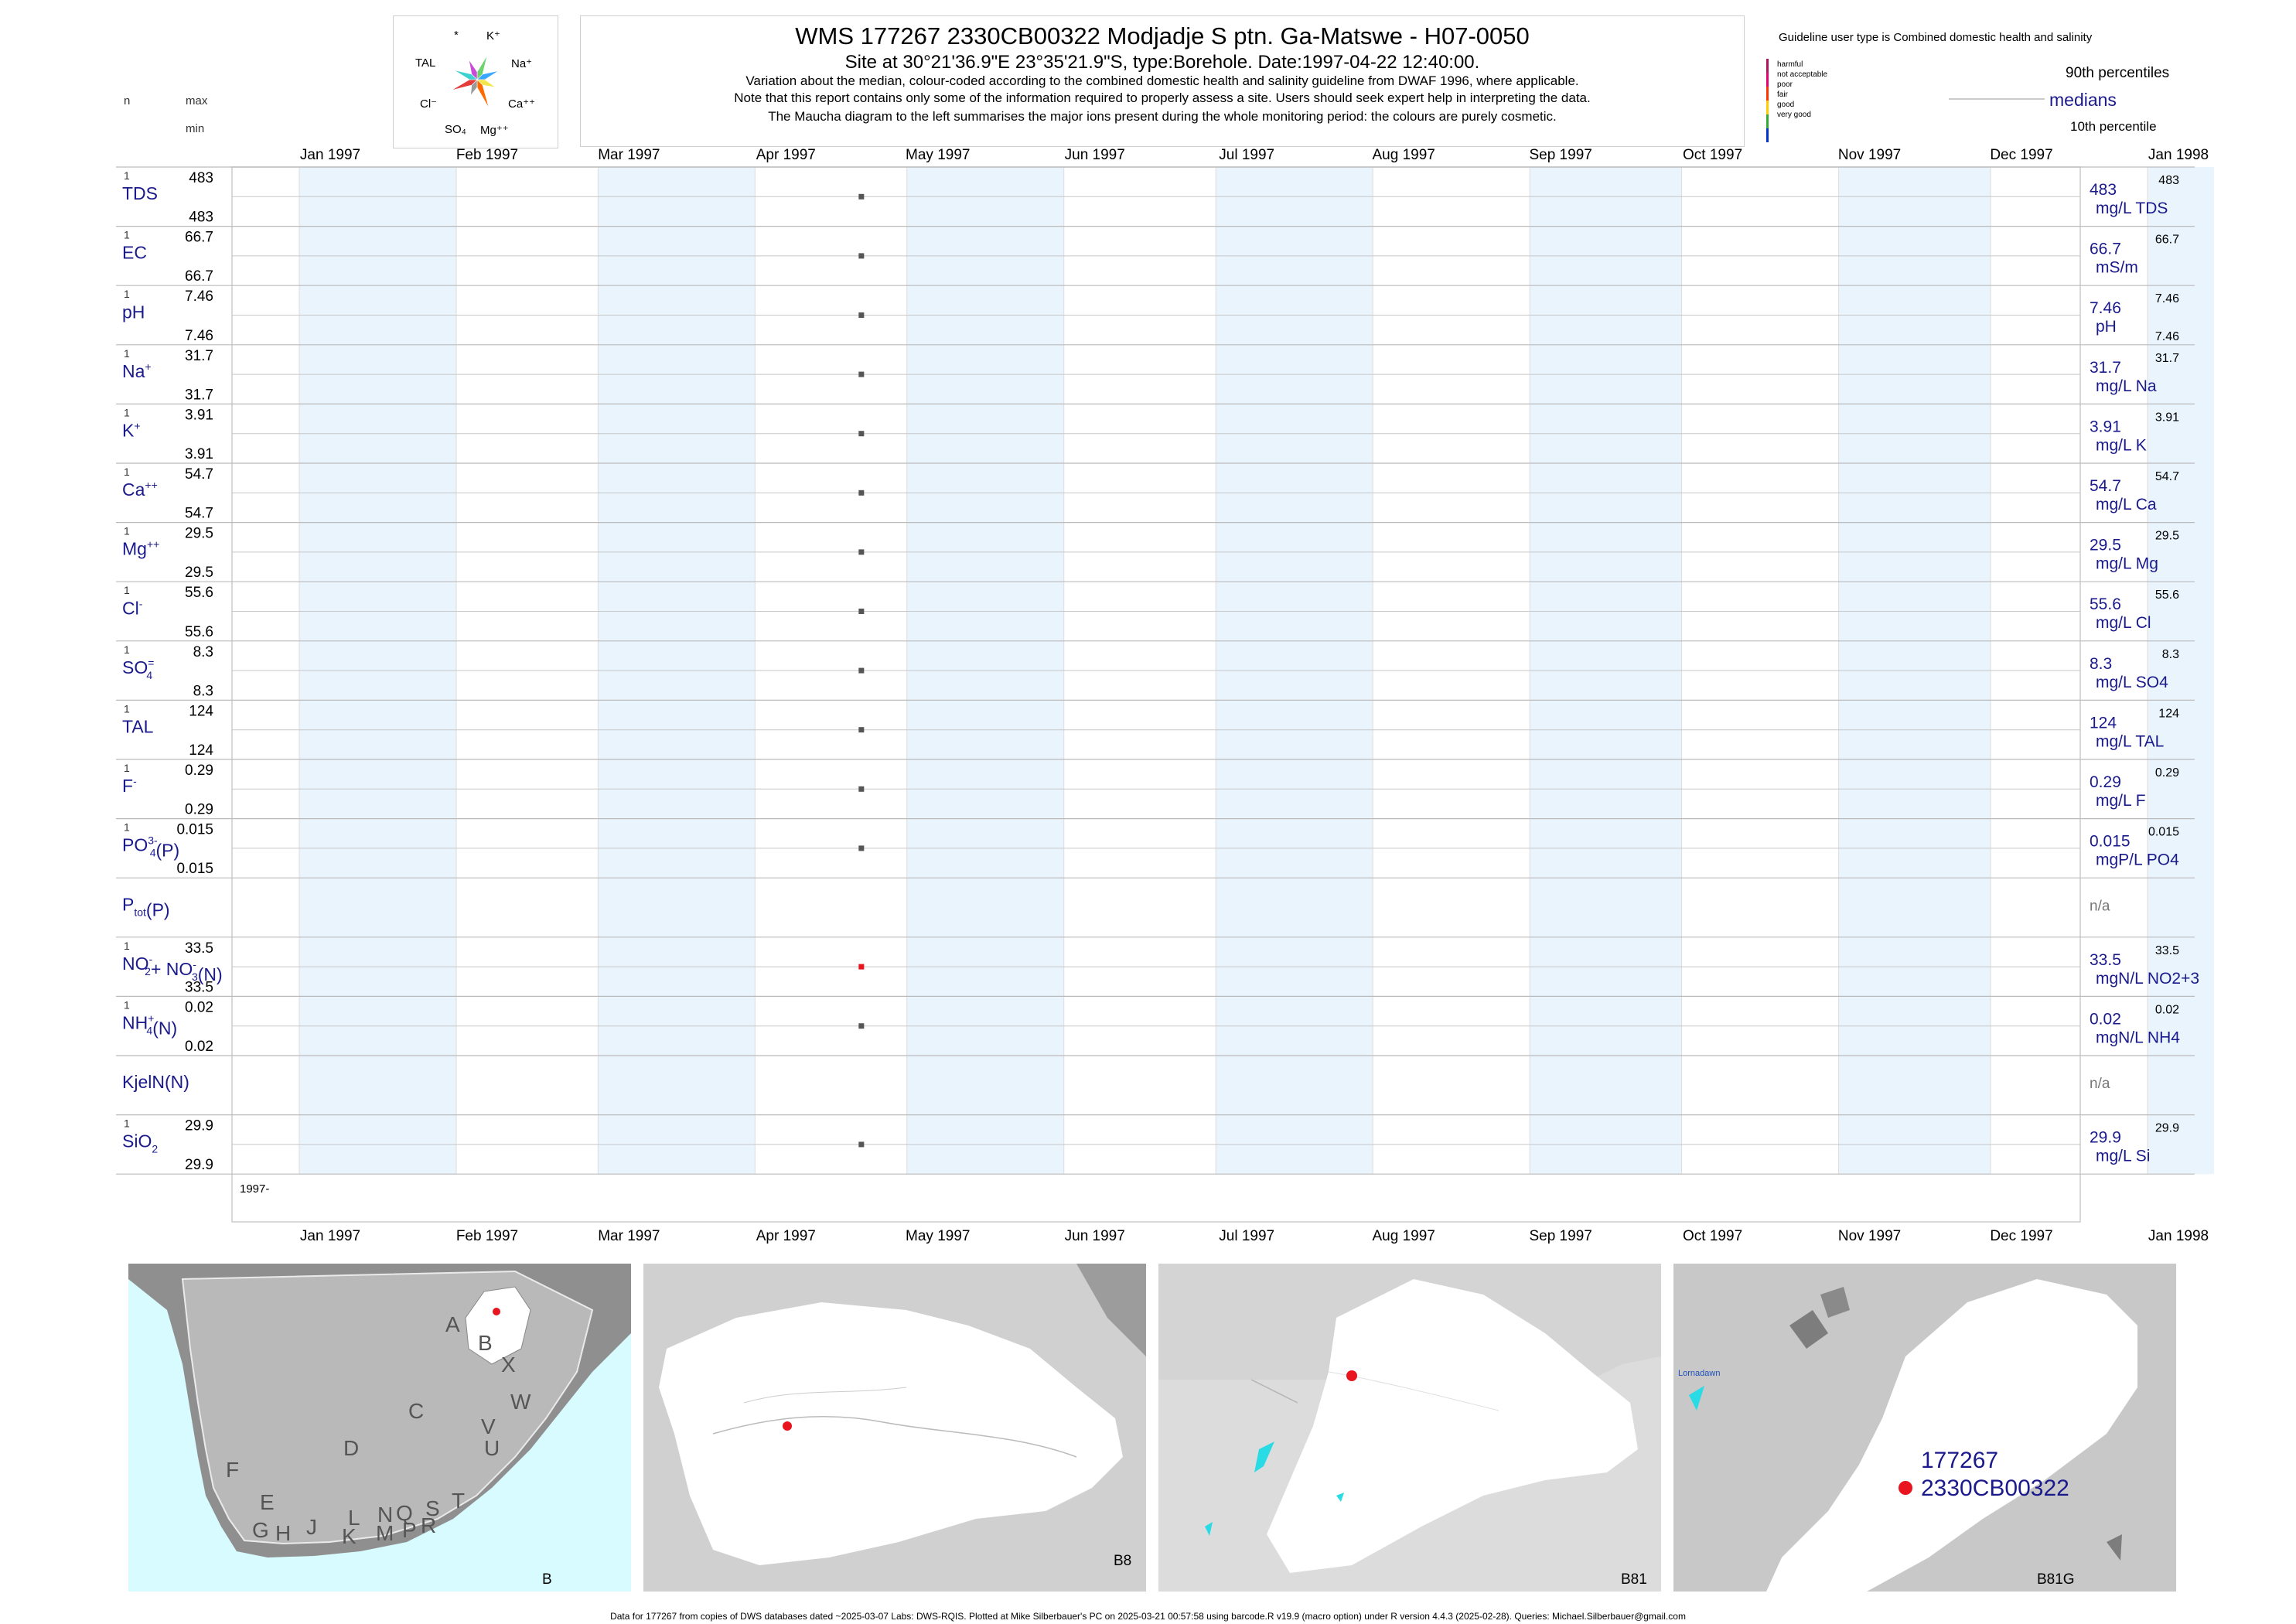 This screenshot has width=2296, height=1624. I want to click on max-value: 66.7, so click(199, 238).